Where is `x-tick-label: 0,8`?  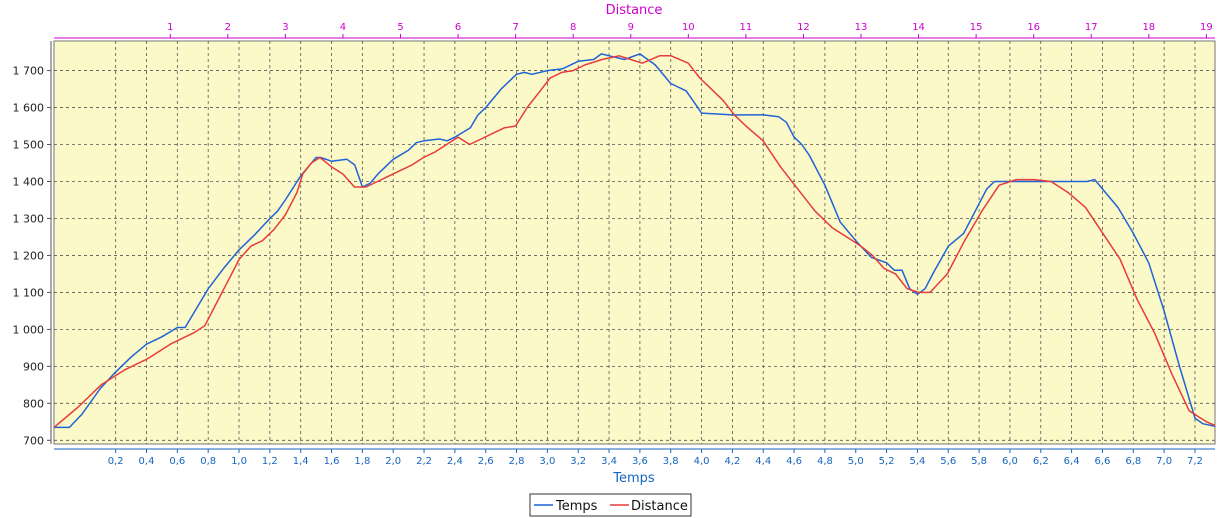
x-tick-label: 0,8 is located at coordinates (208, 461).